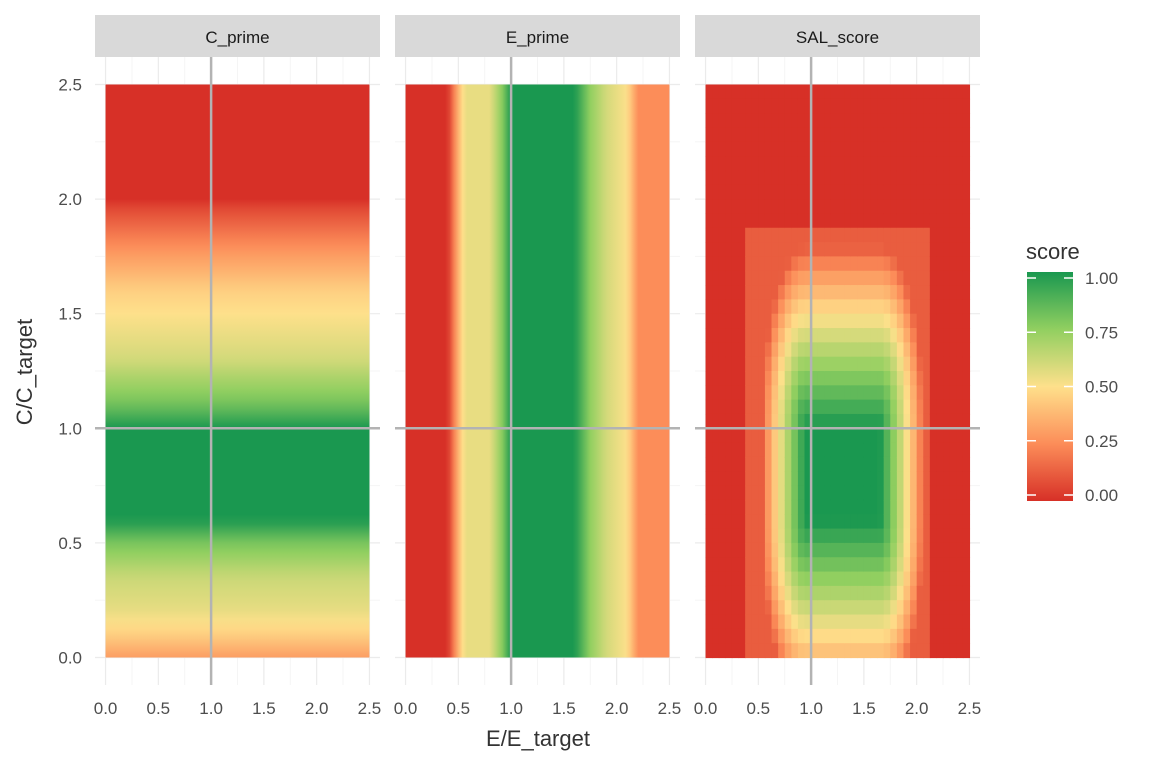 This screenshot has width=1152, height=768. Describe the element at coordinates (70, 314) in the screenshot. I see `y-tick-label: 1.5` at that location.